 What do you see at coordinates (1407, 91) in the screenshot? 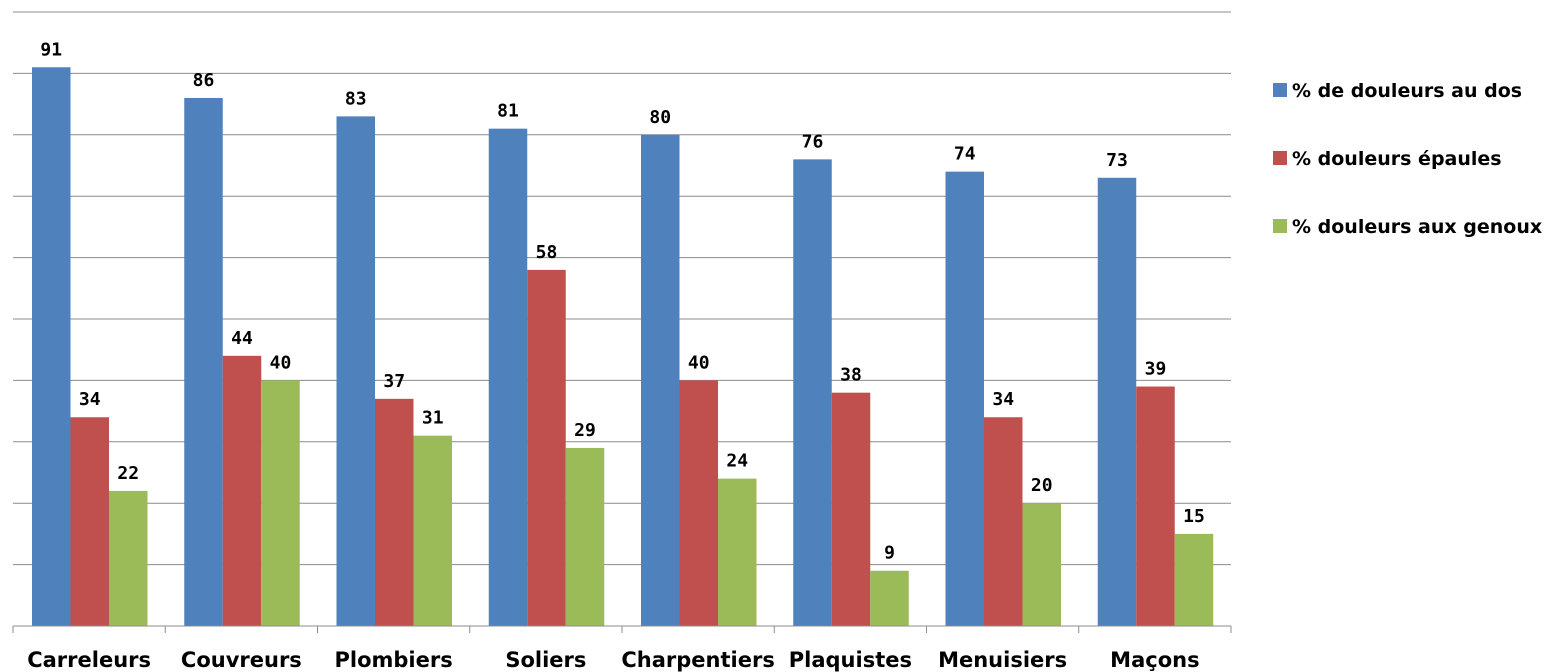
I see `legend-label: % de douleurs au dos` at bounding box center [1407, 91].